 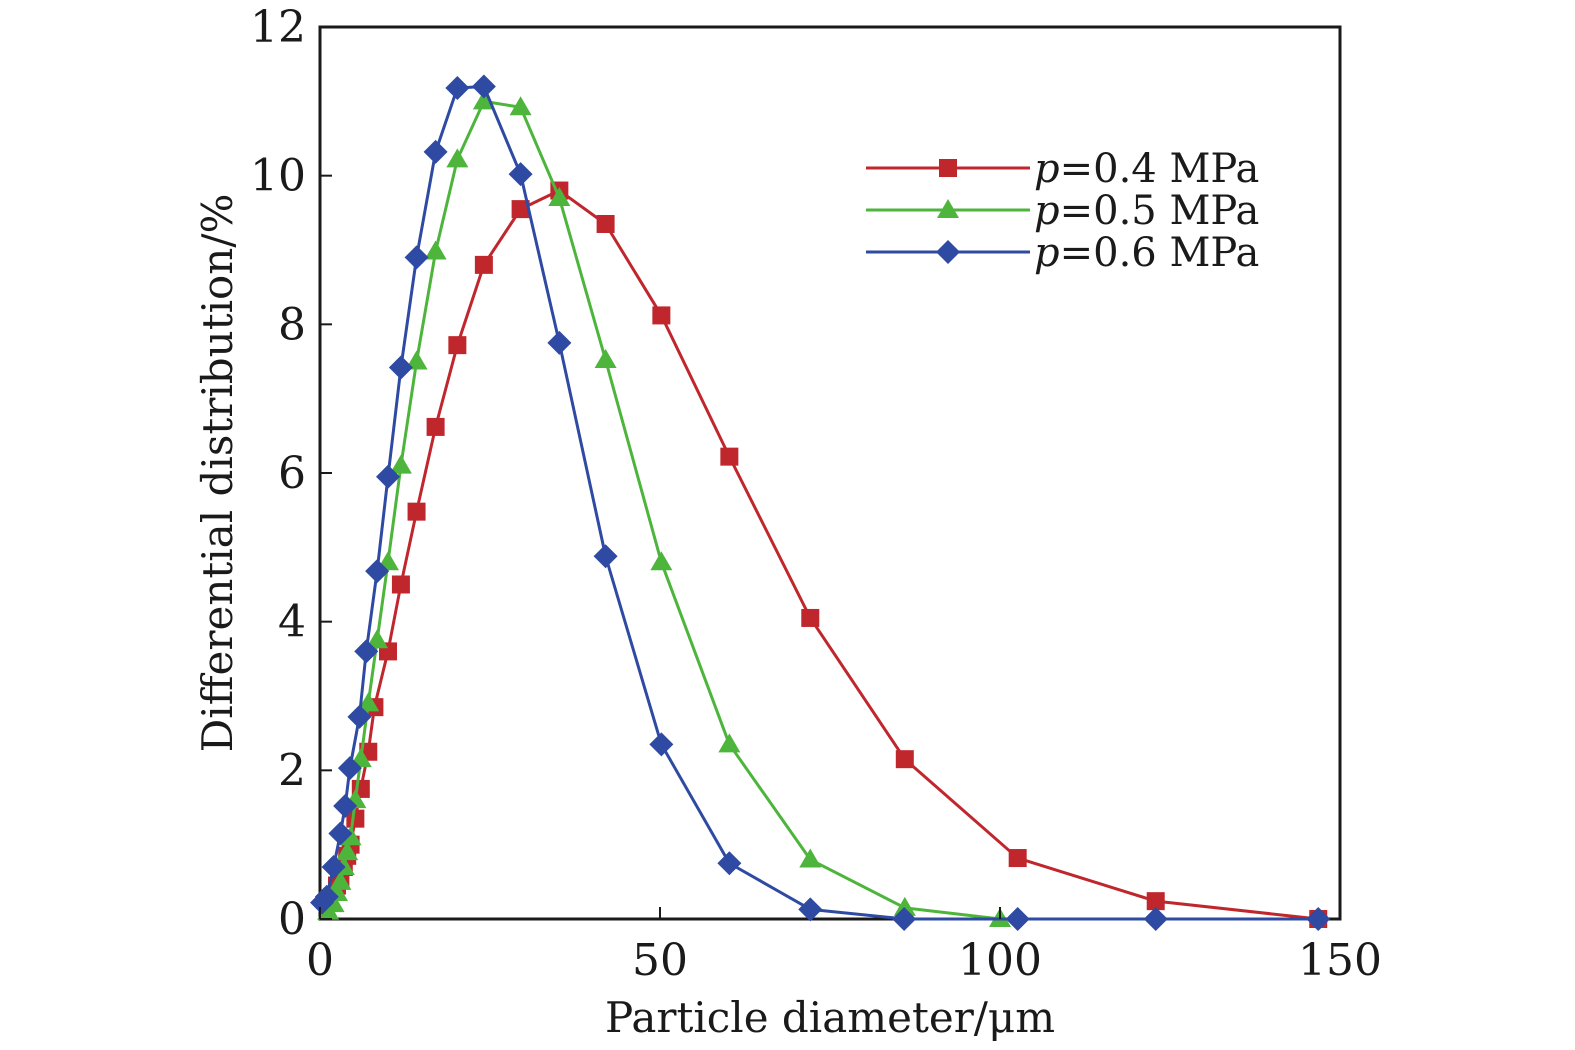 I want to click on y-tick-label: 2, so click(x=292, y=770).